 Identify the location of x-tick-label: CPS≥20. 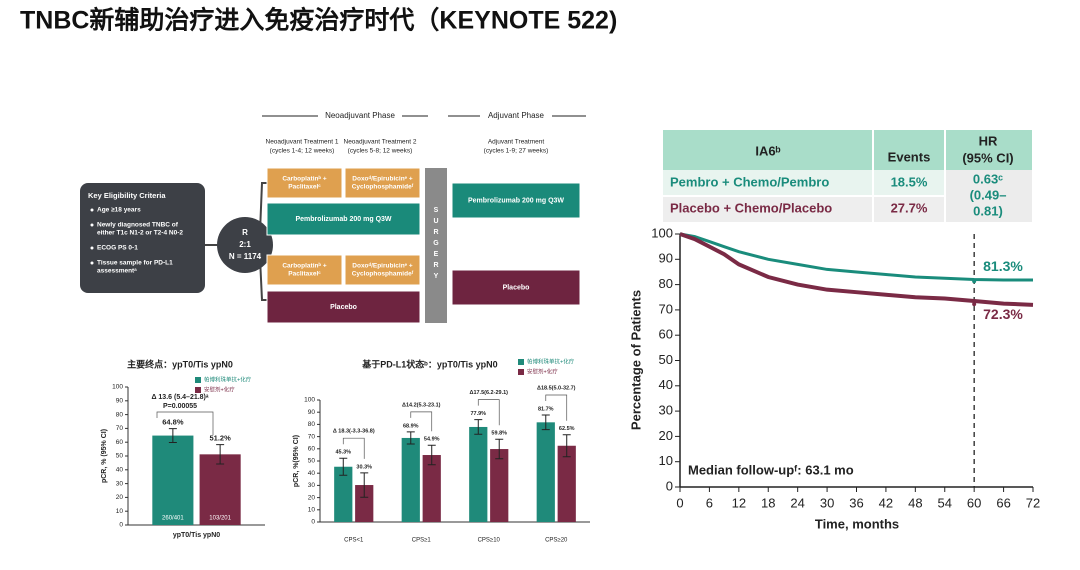
(556, 541).